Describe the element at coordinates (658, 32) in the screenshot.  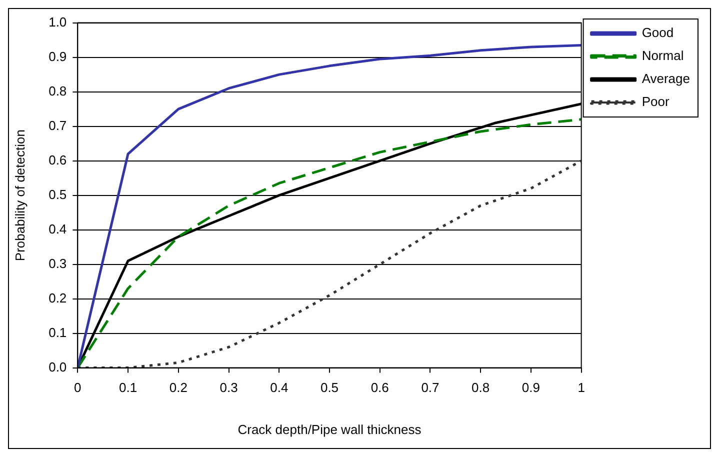
I see `legend-label: Good` at that location.